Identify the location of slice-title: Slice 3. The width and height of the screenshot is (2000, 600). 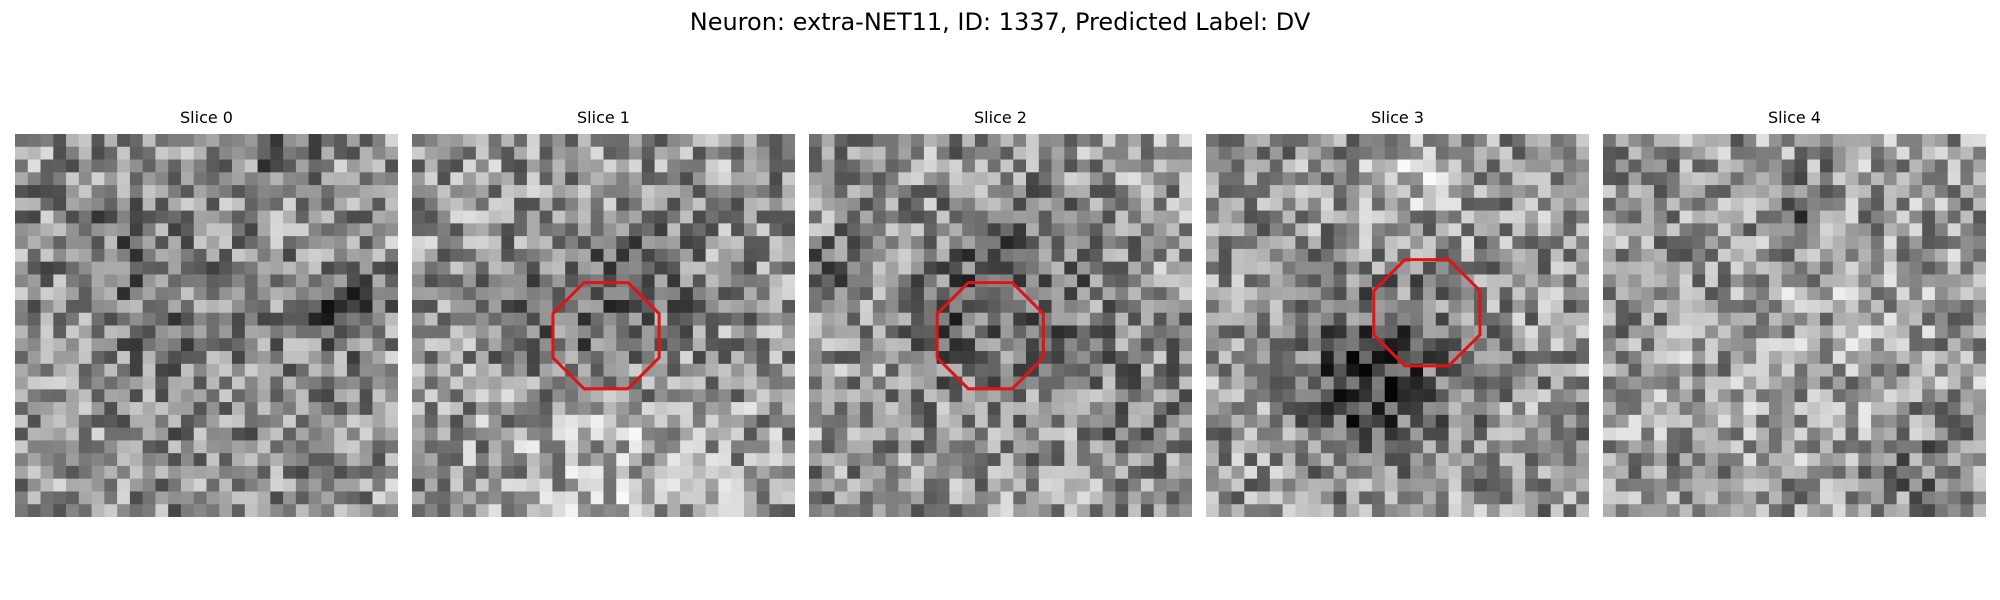
(1397, 117).